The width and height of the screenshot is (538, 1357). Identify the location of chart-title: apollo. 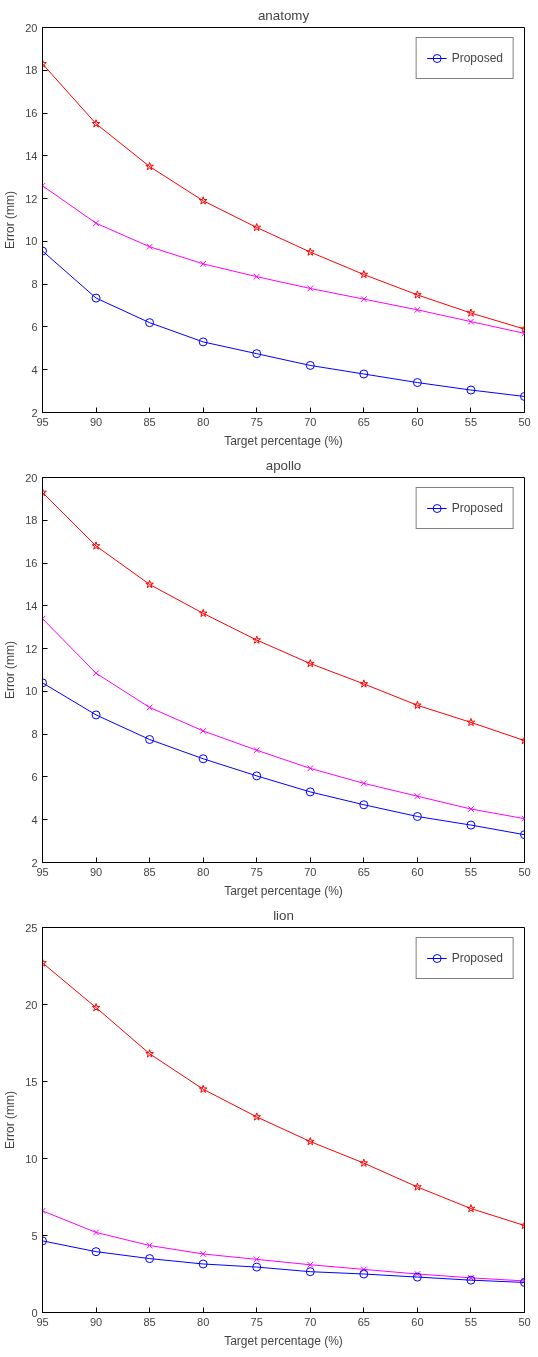
(283, 465).